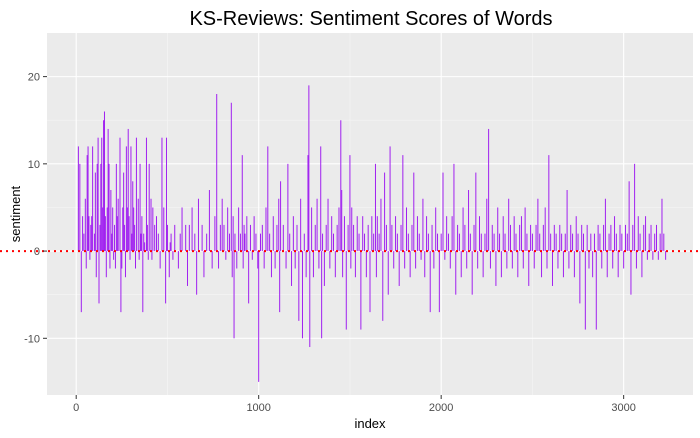 This screenshot has width=700, height=438. Describe the element at coordinates (370, 423) in the screenshot. I see `x-axis-title: index` at that location.